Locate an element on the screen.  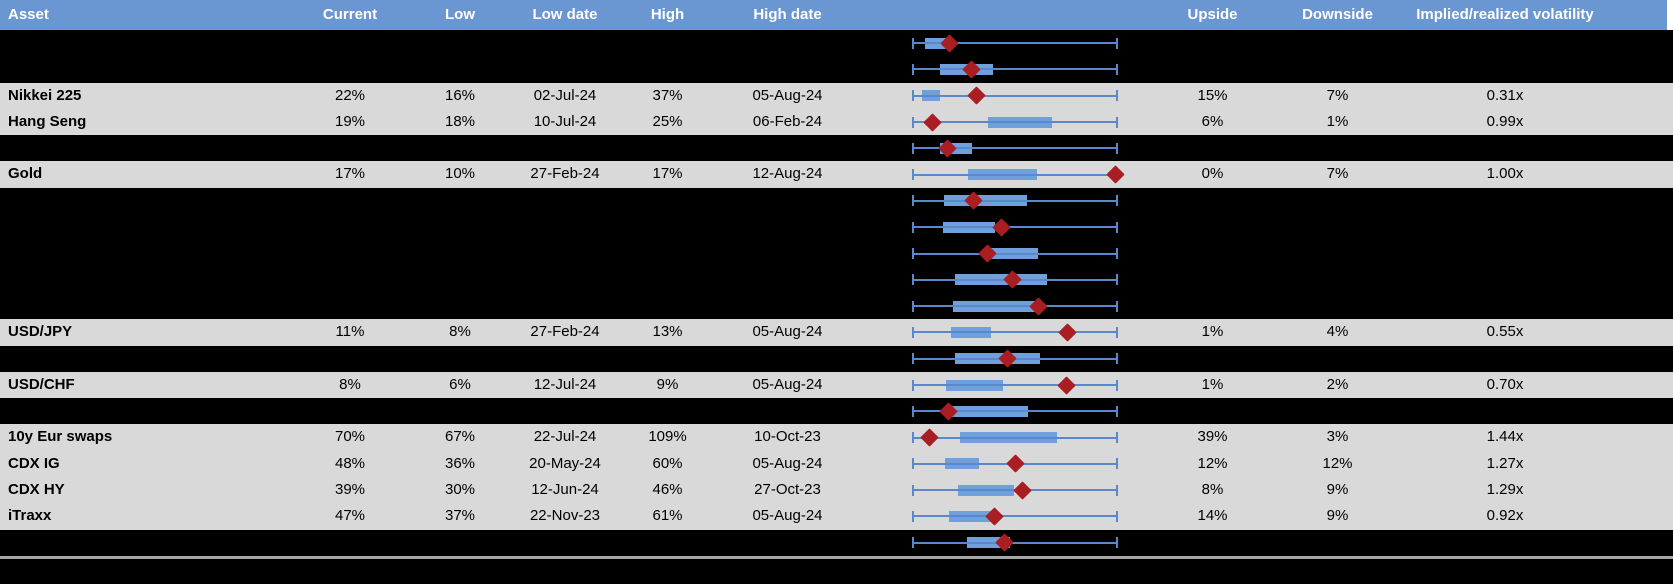
column-header-asset: Asset is located at coordinates (28, 14).